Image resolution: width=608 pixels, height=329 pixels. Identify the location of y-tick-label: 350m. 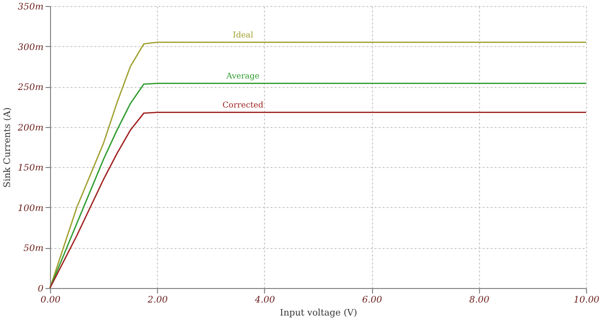
(31, 7).